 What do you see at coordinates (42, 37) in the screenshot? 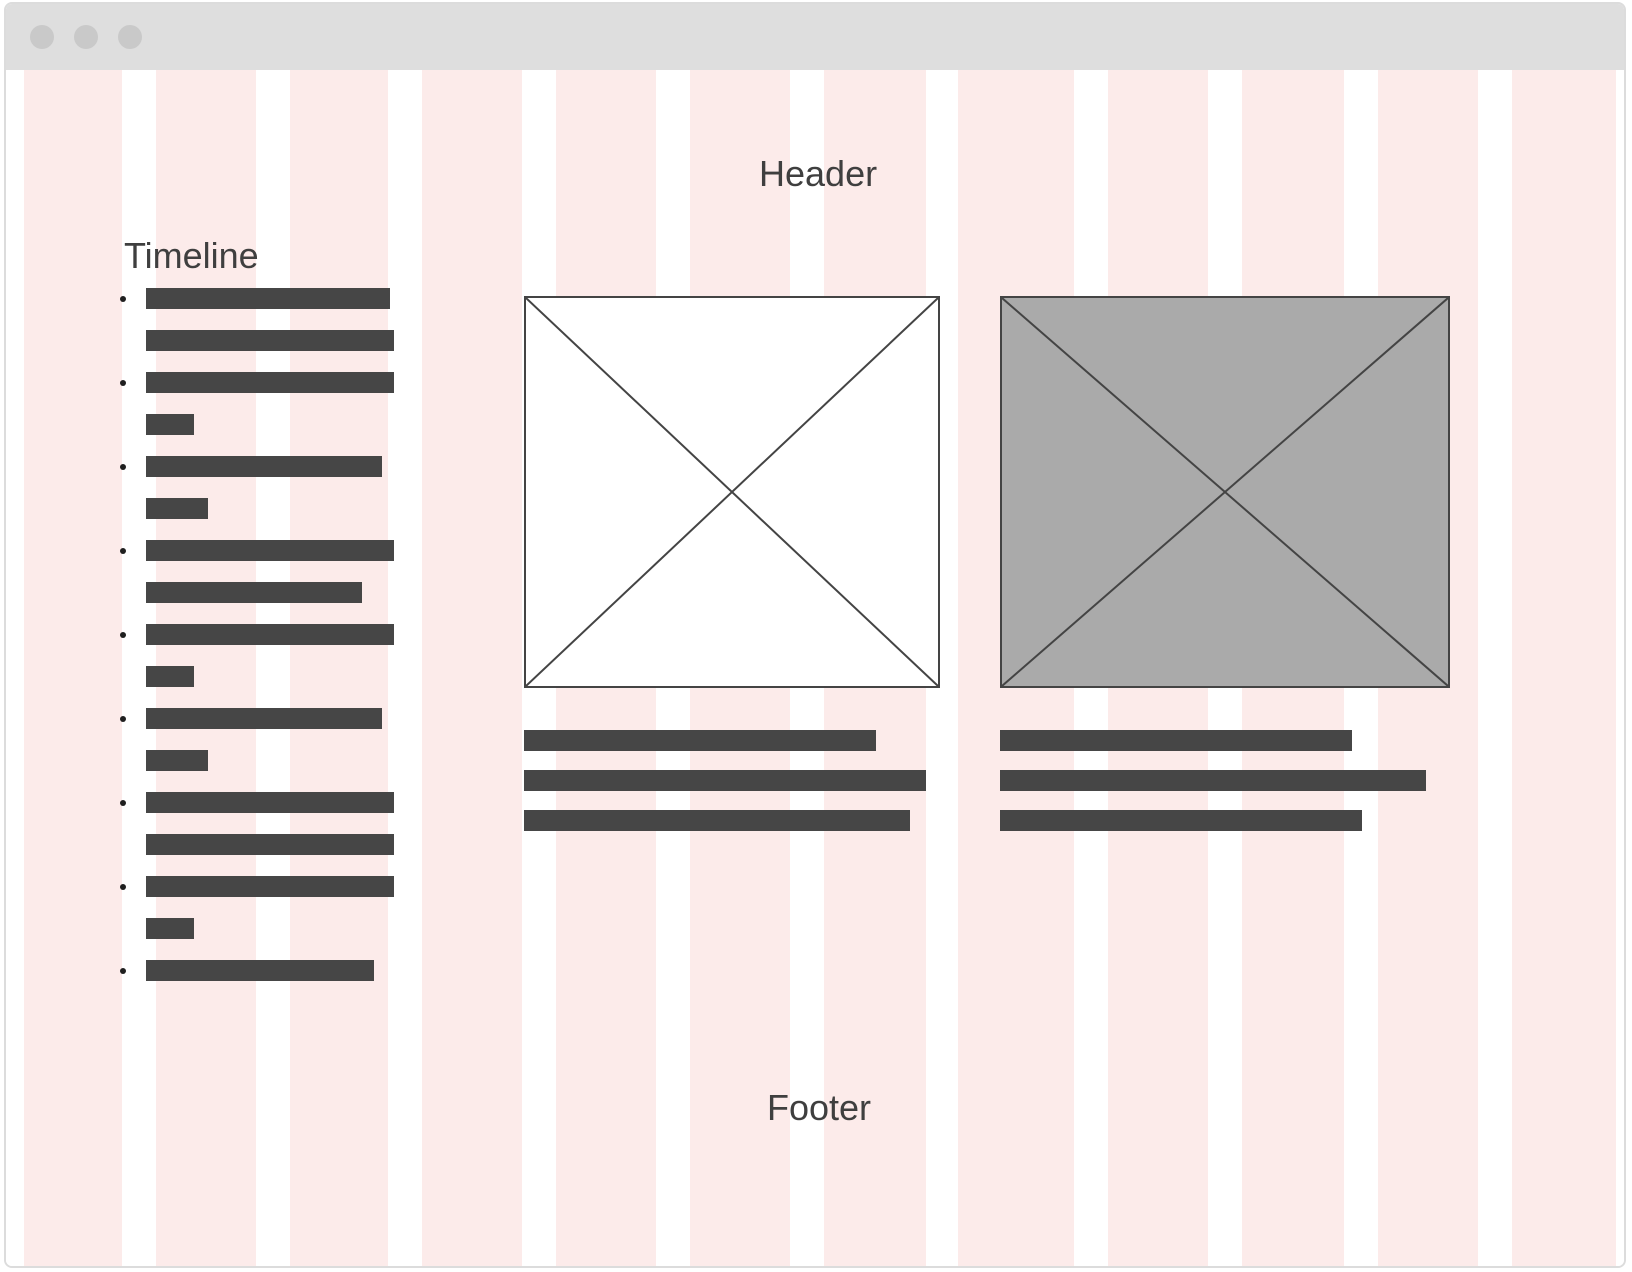
I see `close-dot` at bounding box center [42, 37].